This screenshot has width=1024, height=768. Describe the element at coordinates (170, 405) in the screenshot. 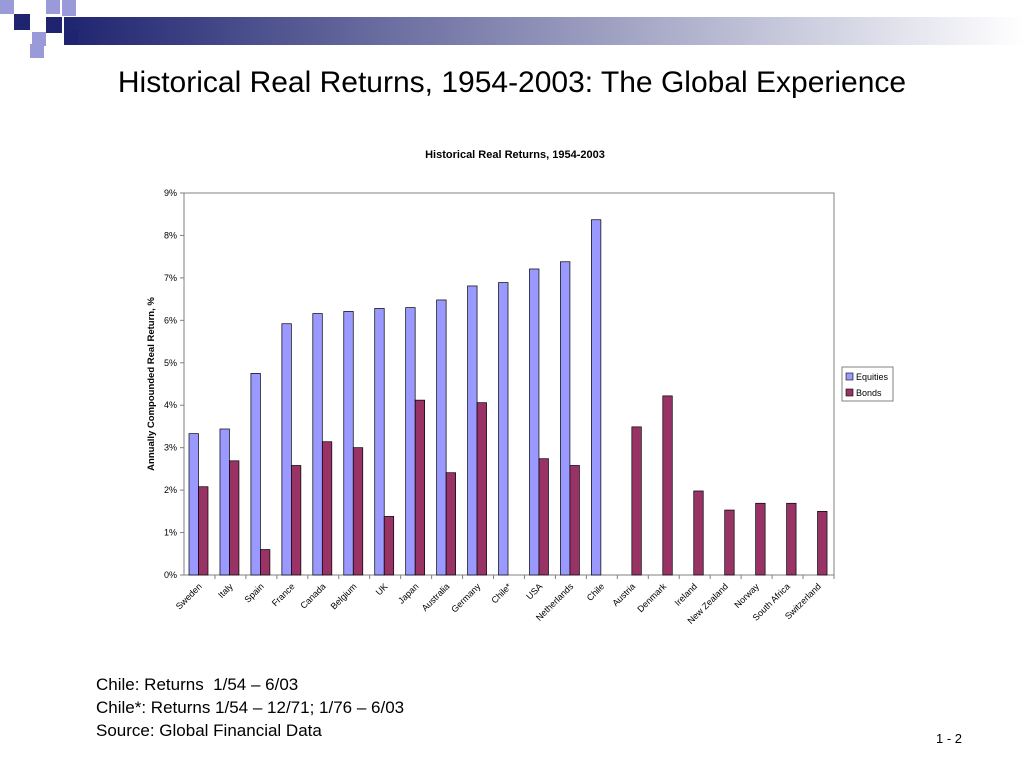

I see `y-tick-label: 4%` at that location.